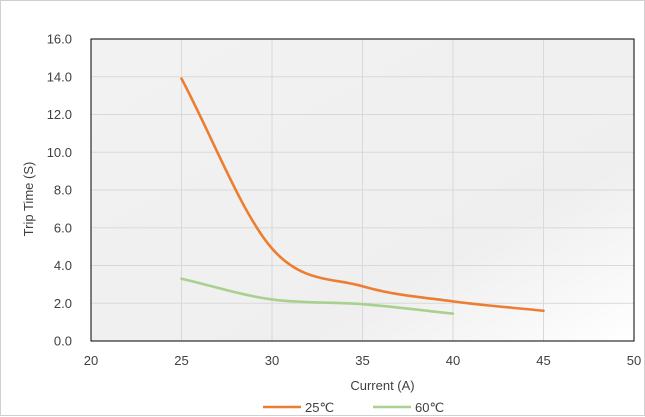 The image size is (645, 417). I want to click on y-tick-label: 0.0, so click(63, 341).